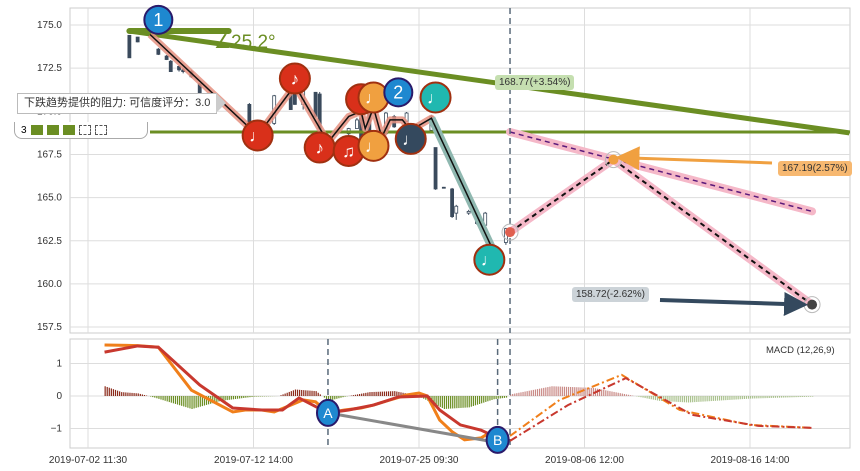  What do you see at coordinates (245, 42) in the screenshot?
I see `angle-label: ∠25.2°` at bounding box center [245, 42].